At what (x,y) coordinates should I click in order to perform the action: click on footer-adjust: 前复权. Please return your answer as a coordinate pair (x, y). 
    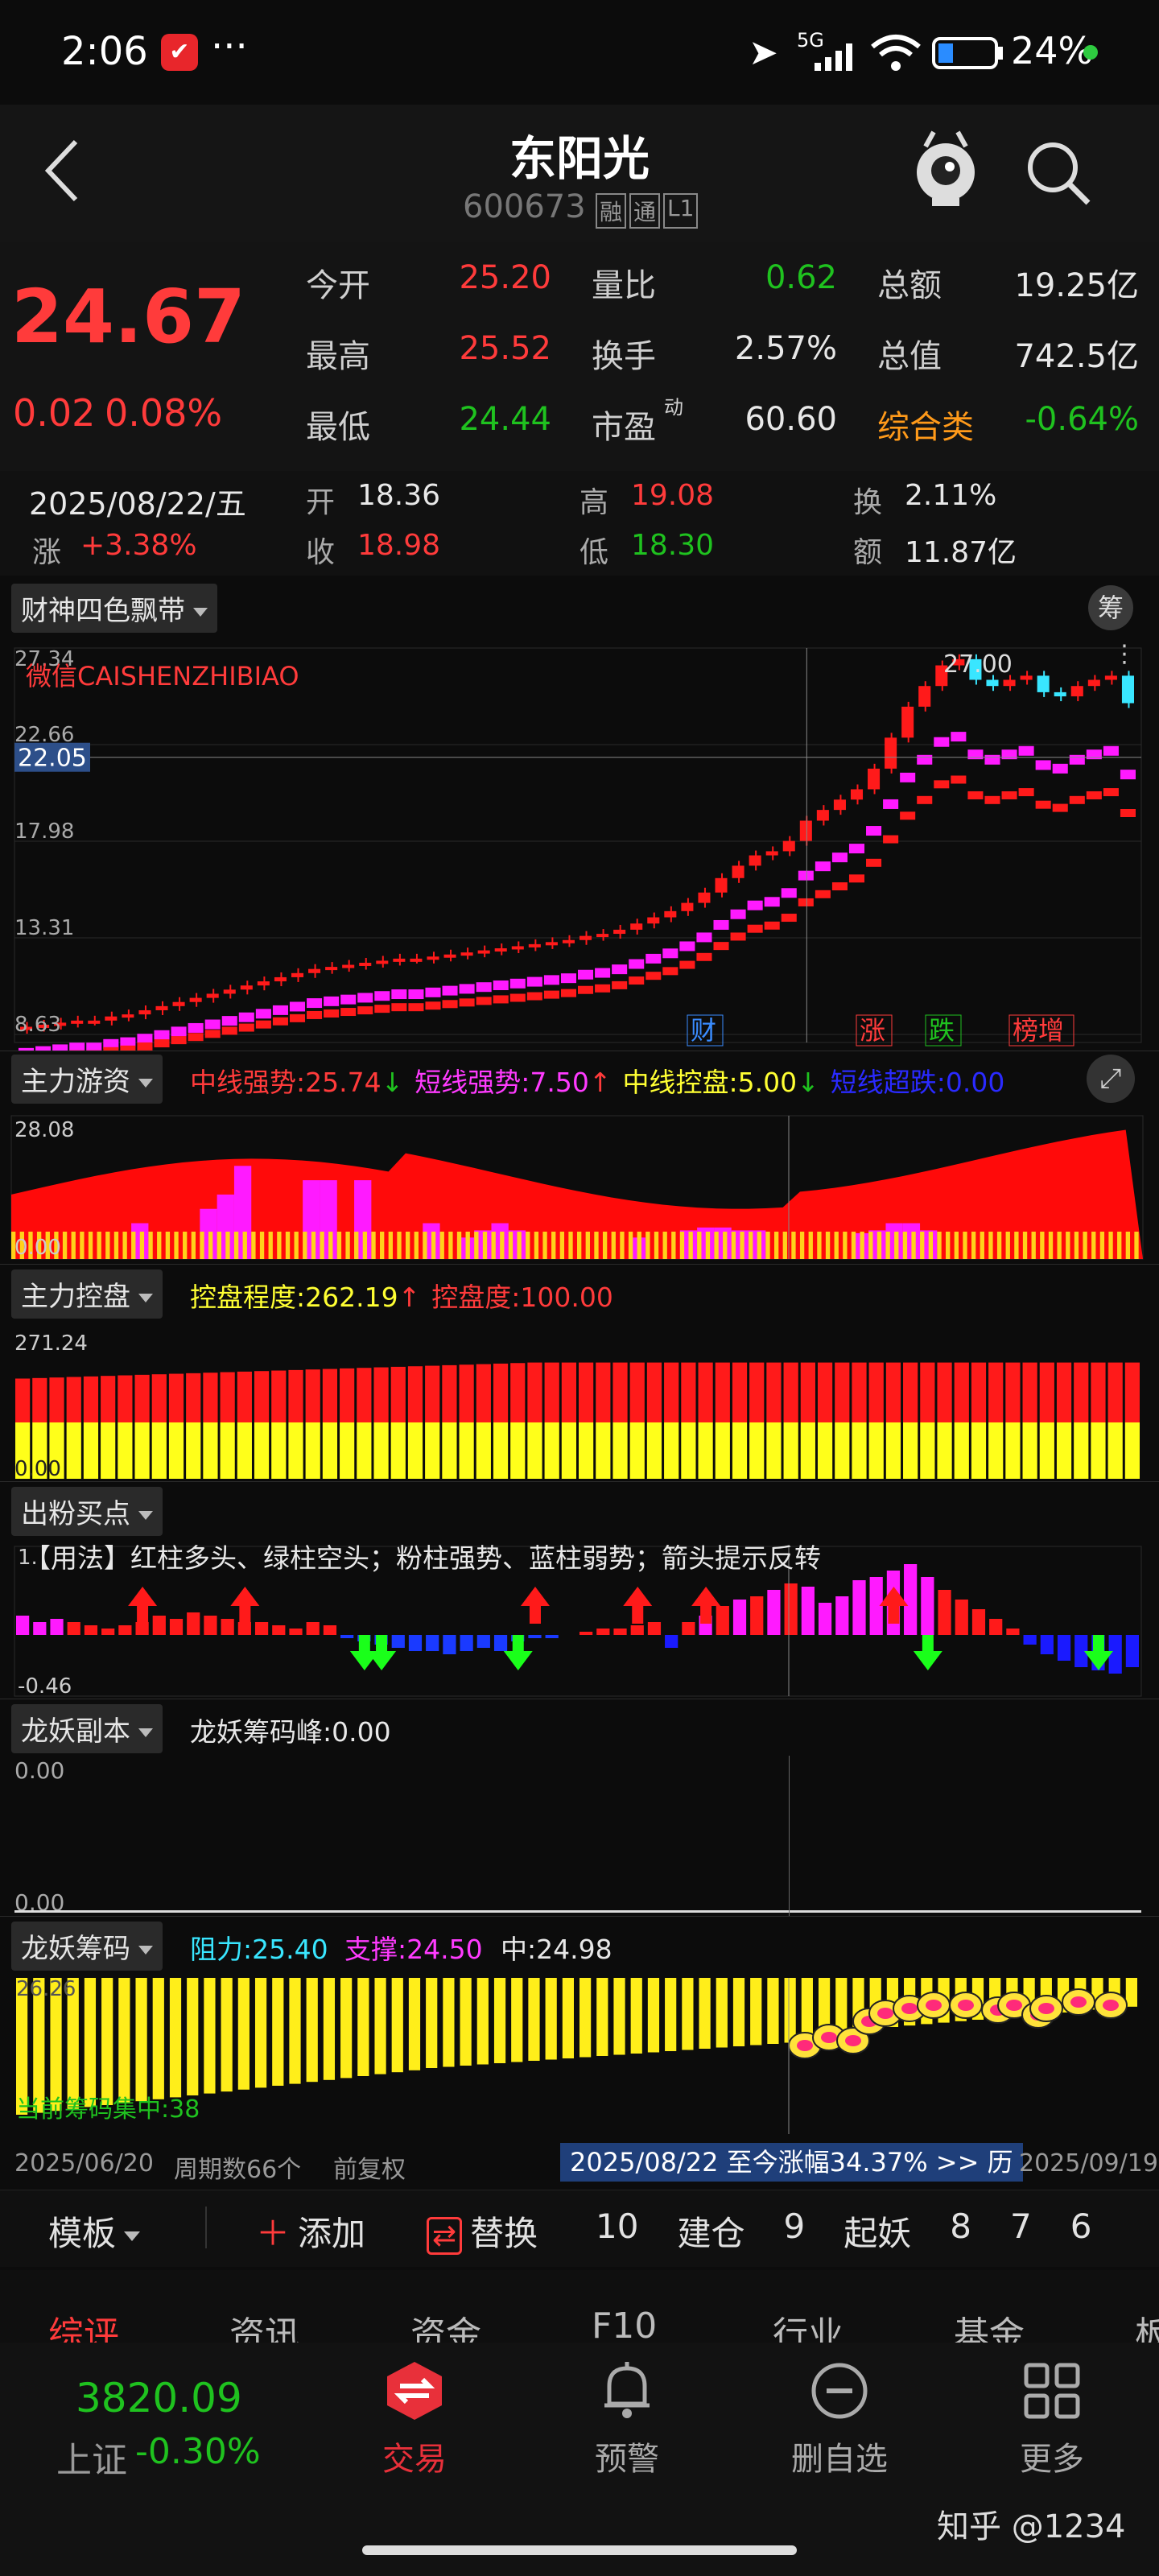
    Looking at the image, I should click on (369, 2170).